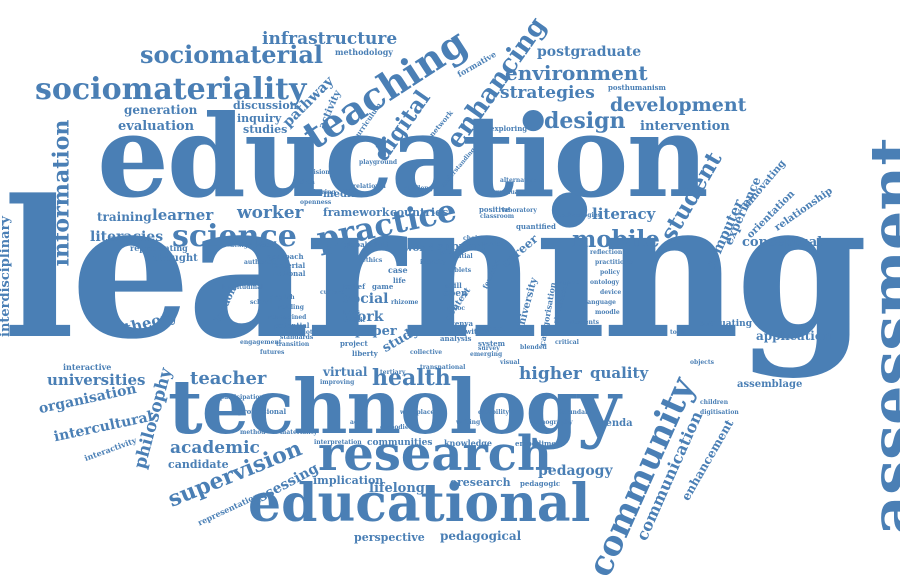 The height and width of the screenshot is (583, 900). Describe the element at coordinates (293, 344) in the screenshot. I see `word-transition: transition` at that location.